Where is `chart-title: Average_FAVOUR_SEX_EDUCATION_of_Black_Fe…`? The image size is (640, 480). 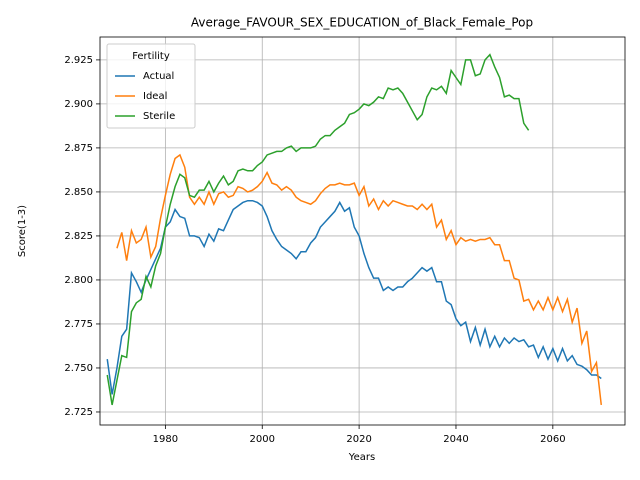 chart-title: Average_FAVOUR_SEX_EDUCATION_of_Black_Fe… is located at coordinates (362, 23).